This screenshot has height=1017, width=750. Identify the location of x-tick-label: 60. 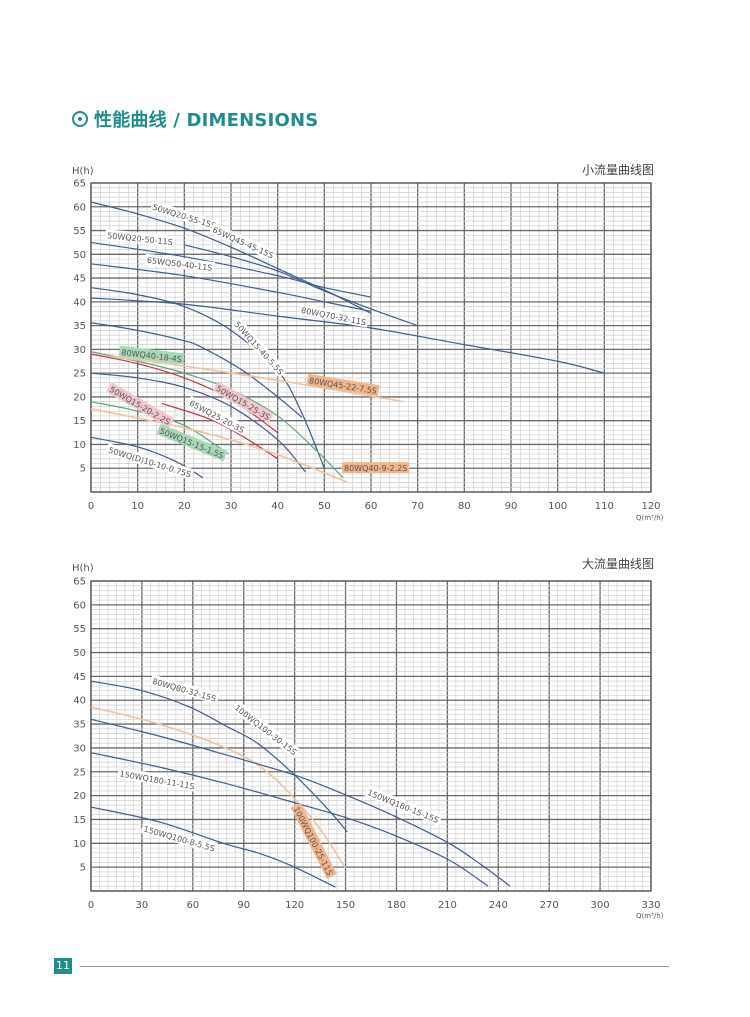
(371, 506).